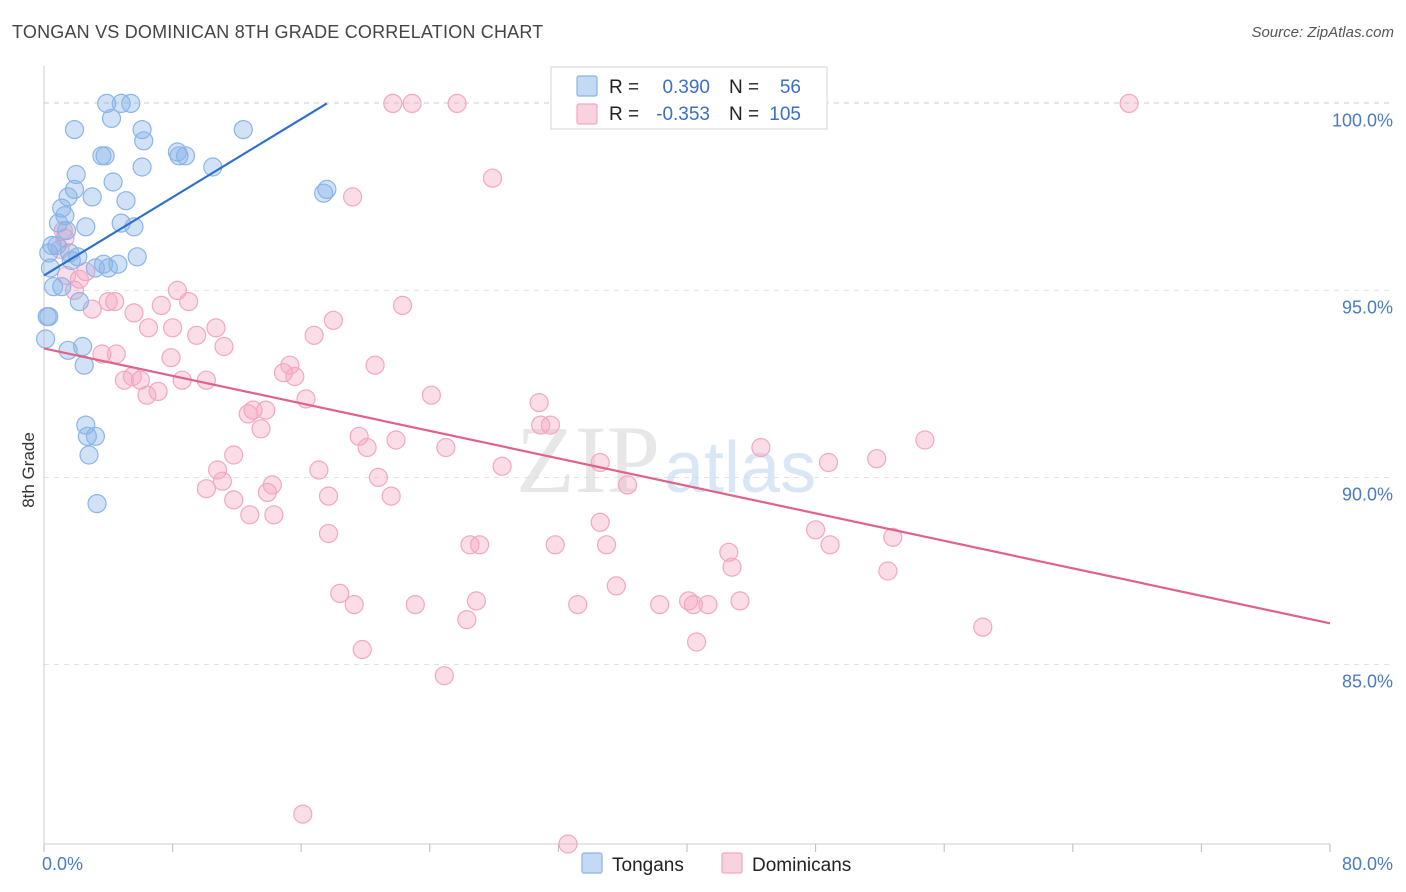 The image size is (1406, 892). I want to click on stats-swatch-tongans, so click(587, 86).